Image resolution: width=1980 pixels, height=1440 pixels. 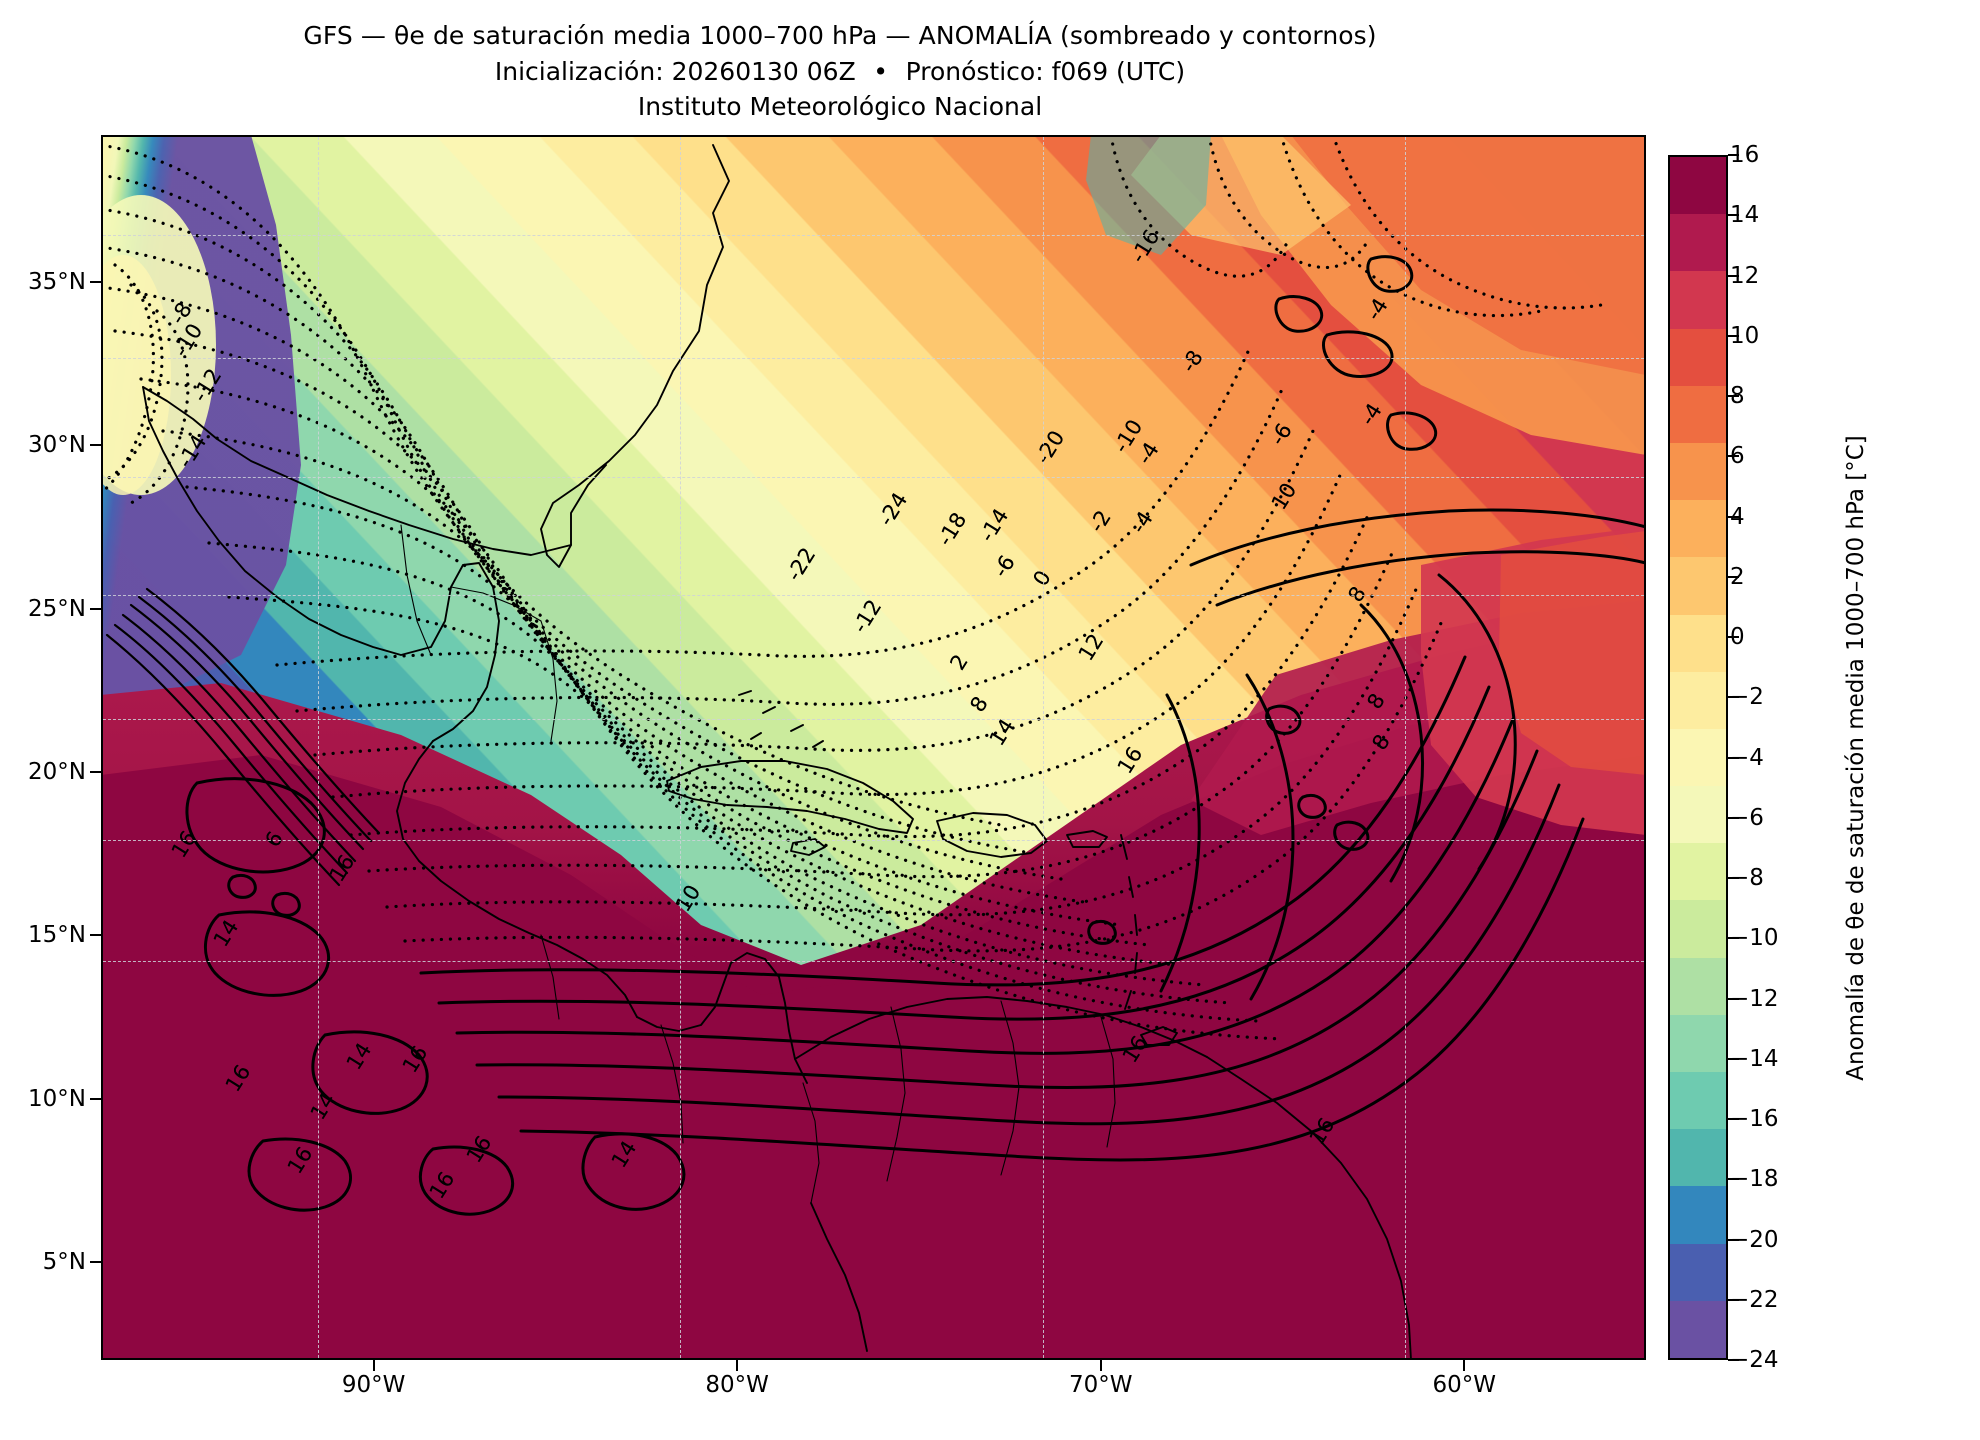 What do you see at coordinates (57, 445) in the screenshot?
I see `y-tick-30°n: 30°N` at bounding box center [57, 445].